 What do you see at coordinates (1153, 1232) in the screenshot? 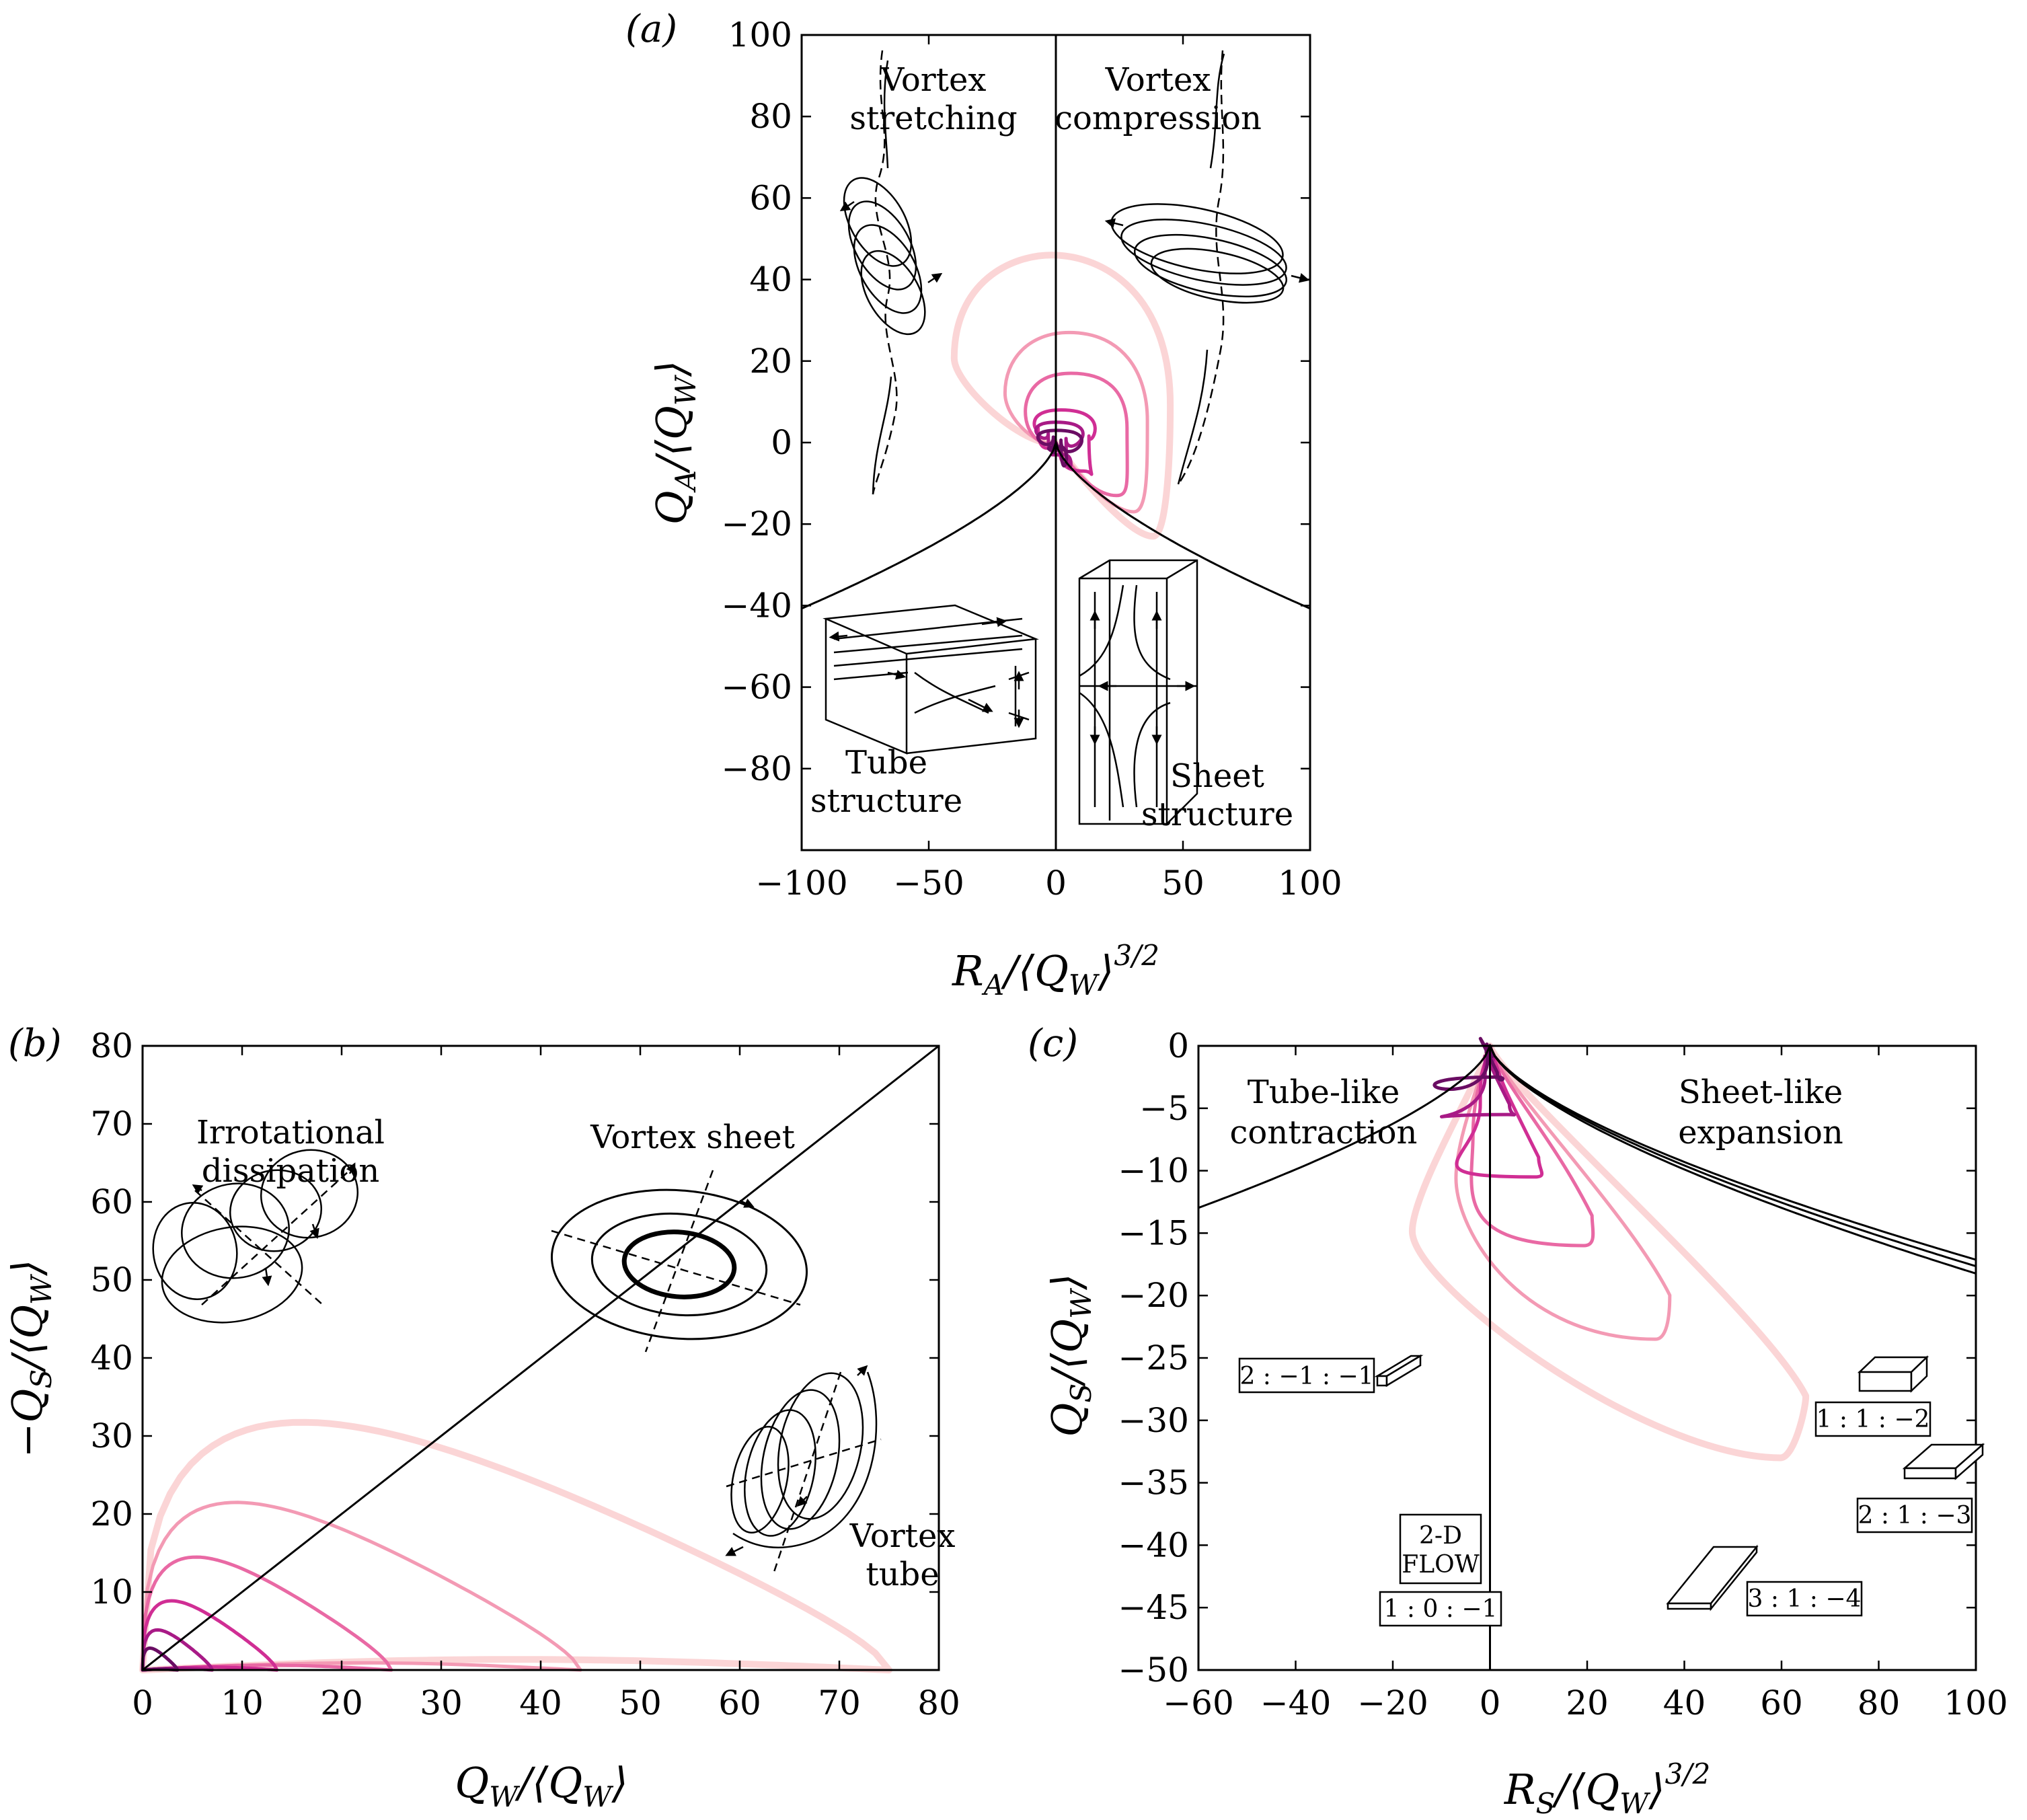
I see `c-ytick-label: −15` at bounding box center [1153, 1232].